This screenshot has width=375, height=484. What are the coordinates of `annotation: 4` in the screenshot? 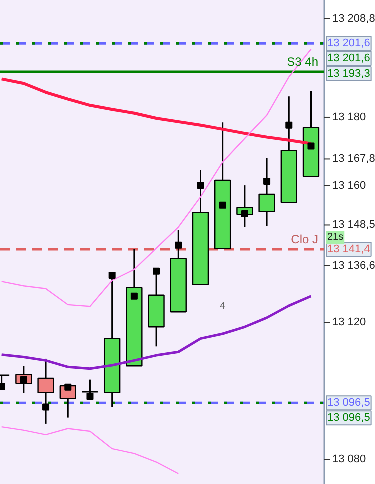 It's located at (223, 306).